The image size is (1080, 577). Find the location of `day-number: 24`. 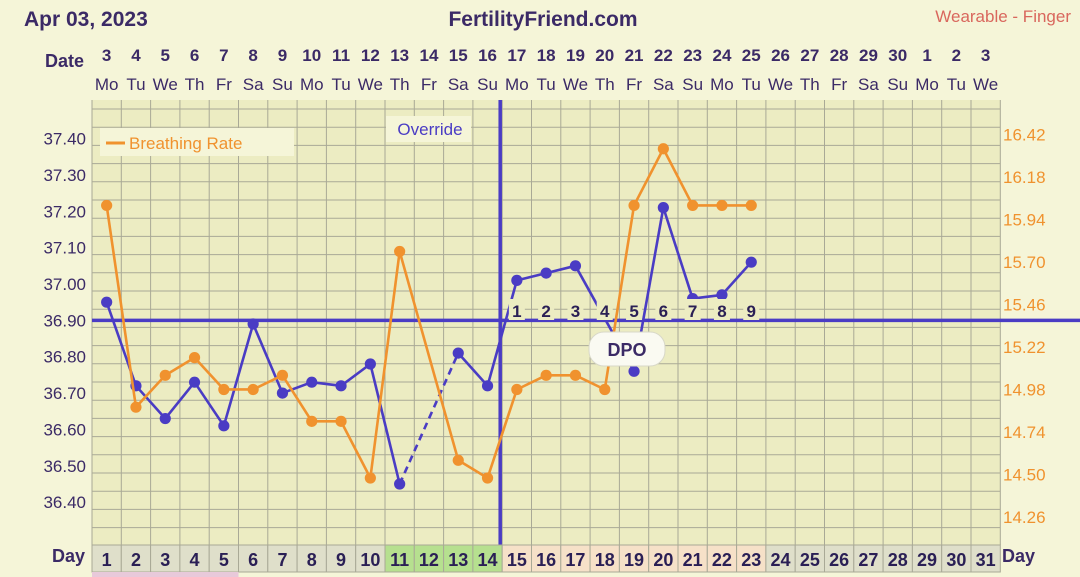

day-number: 24 is located at coordinates (781, 560).